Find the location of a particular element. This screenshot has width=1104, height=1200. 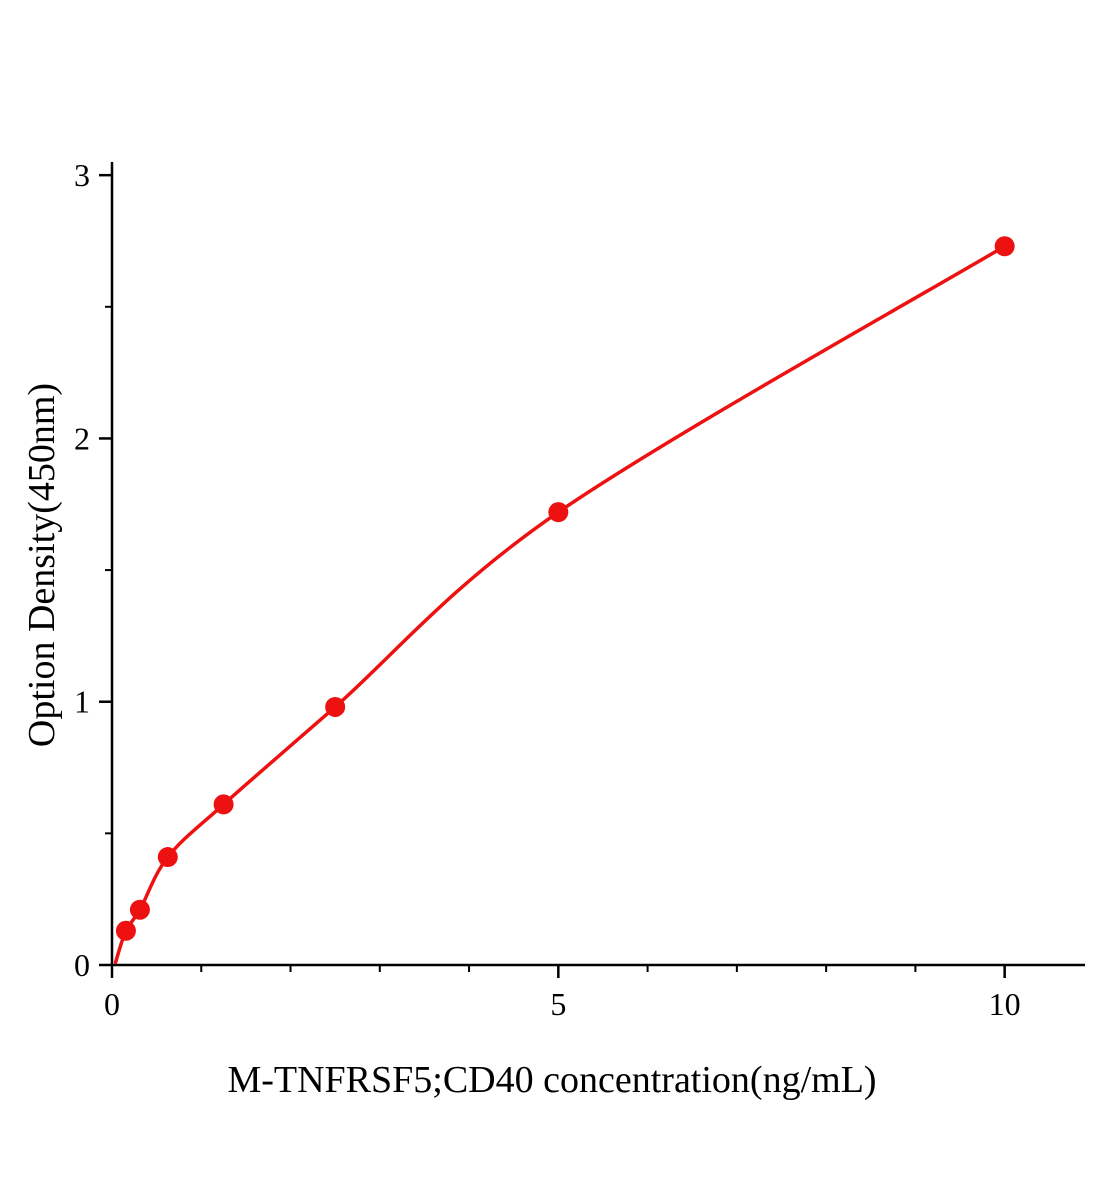

y-tick-label: 3 is located at coordinates (82, 175).